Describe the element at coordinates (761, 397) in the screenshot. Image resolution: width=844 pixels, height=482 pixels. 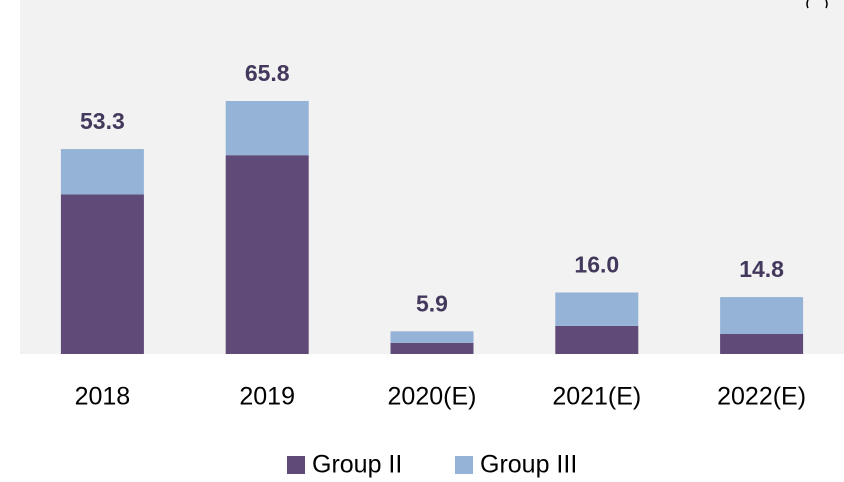
I see `x-tick-label: 2022(E)` at that location.